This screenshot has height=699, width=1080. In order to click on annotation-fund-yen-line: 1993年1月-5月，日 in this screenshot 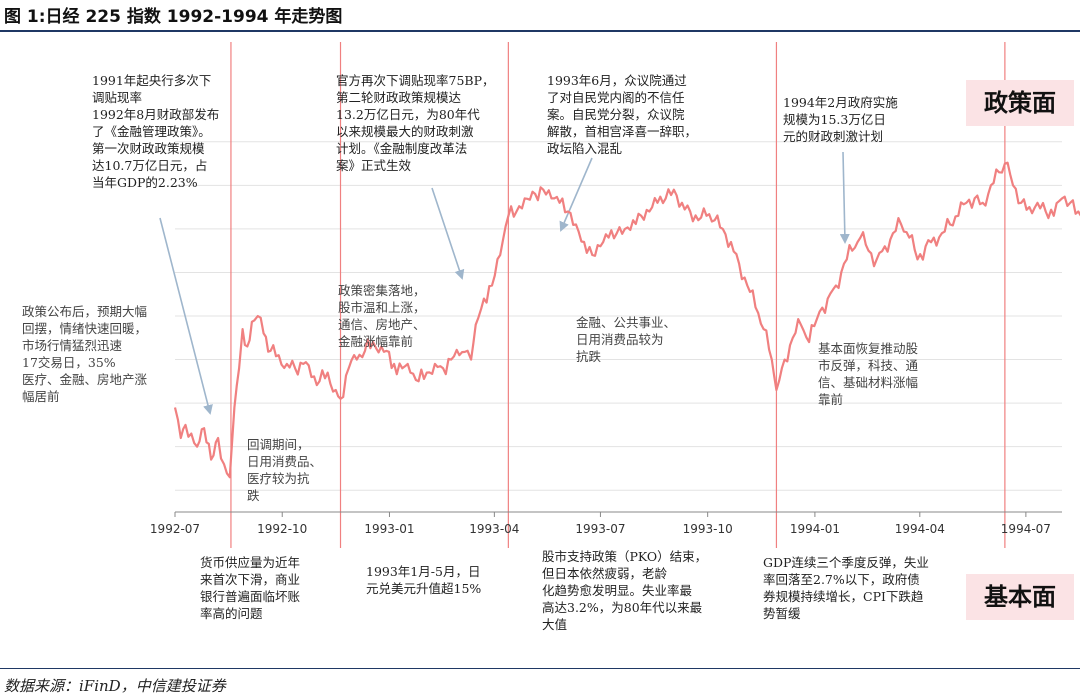, I will do `click(423, 571)`.